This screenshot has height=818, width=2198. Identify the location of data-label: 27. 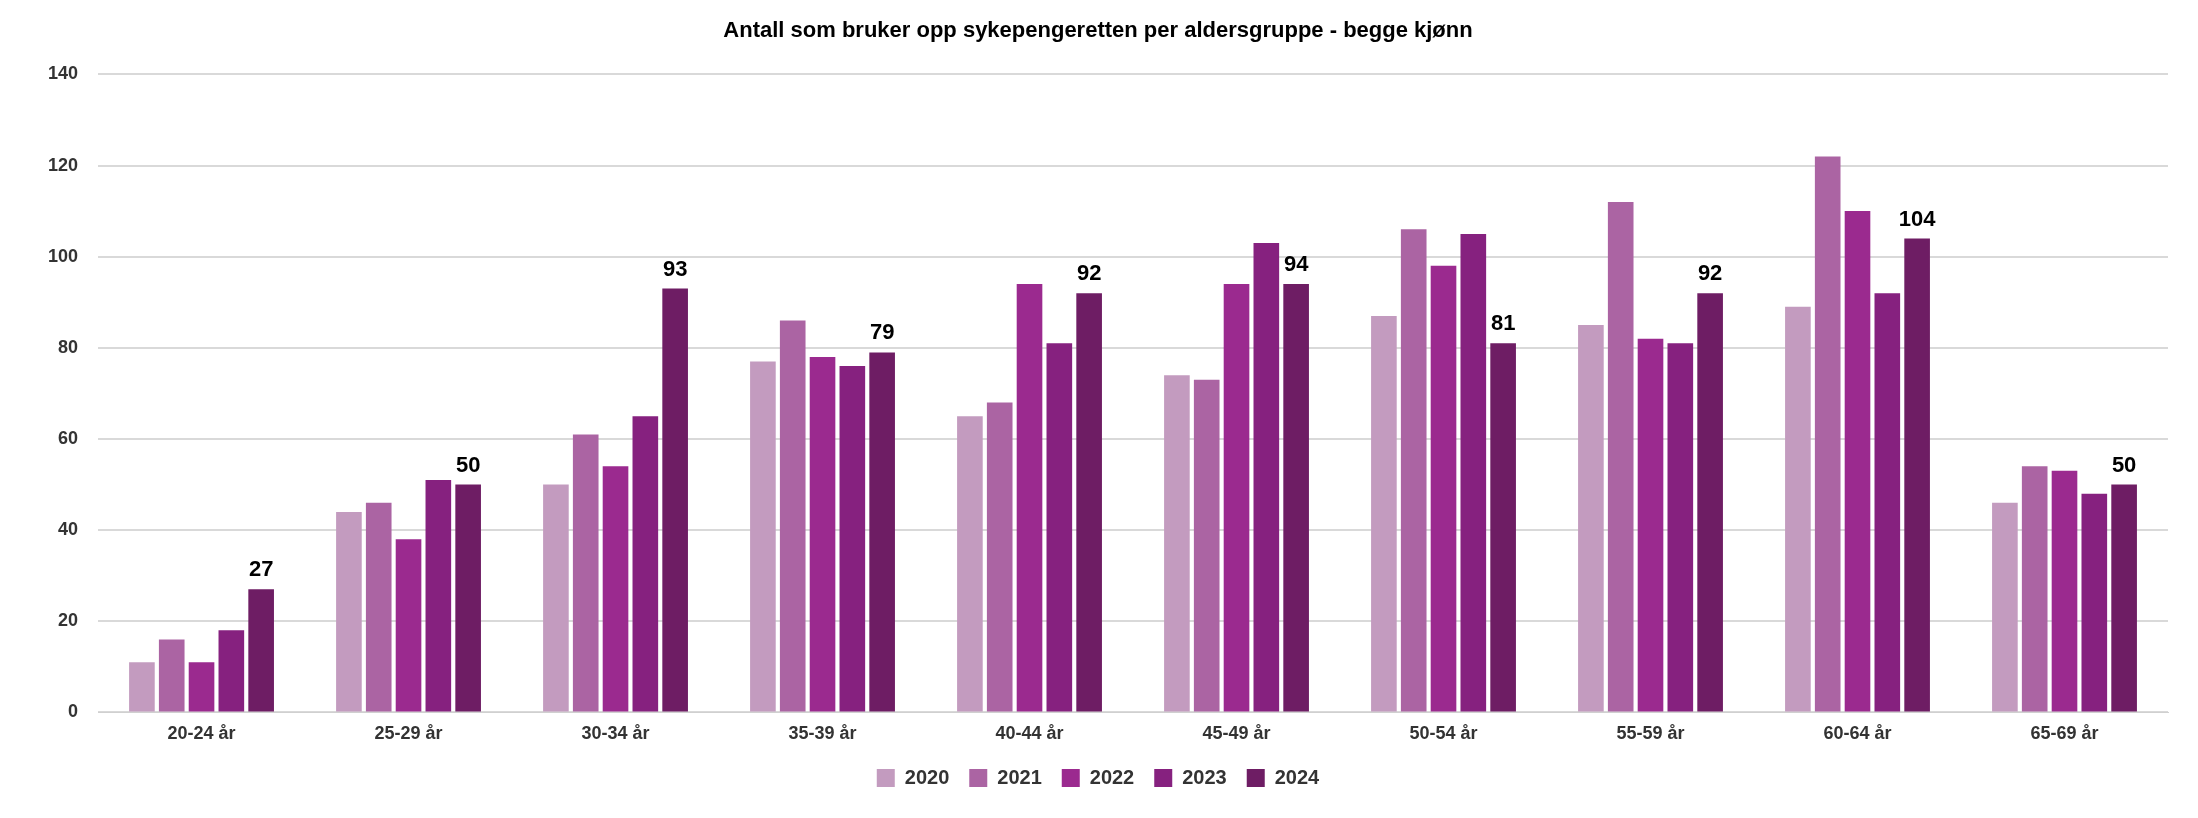
(261, 569).